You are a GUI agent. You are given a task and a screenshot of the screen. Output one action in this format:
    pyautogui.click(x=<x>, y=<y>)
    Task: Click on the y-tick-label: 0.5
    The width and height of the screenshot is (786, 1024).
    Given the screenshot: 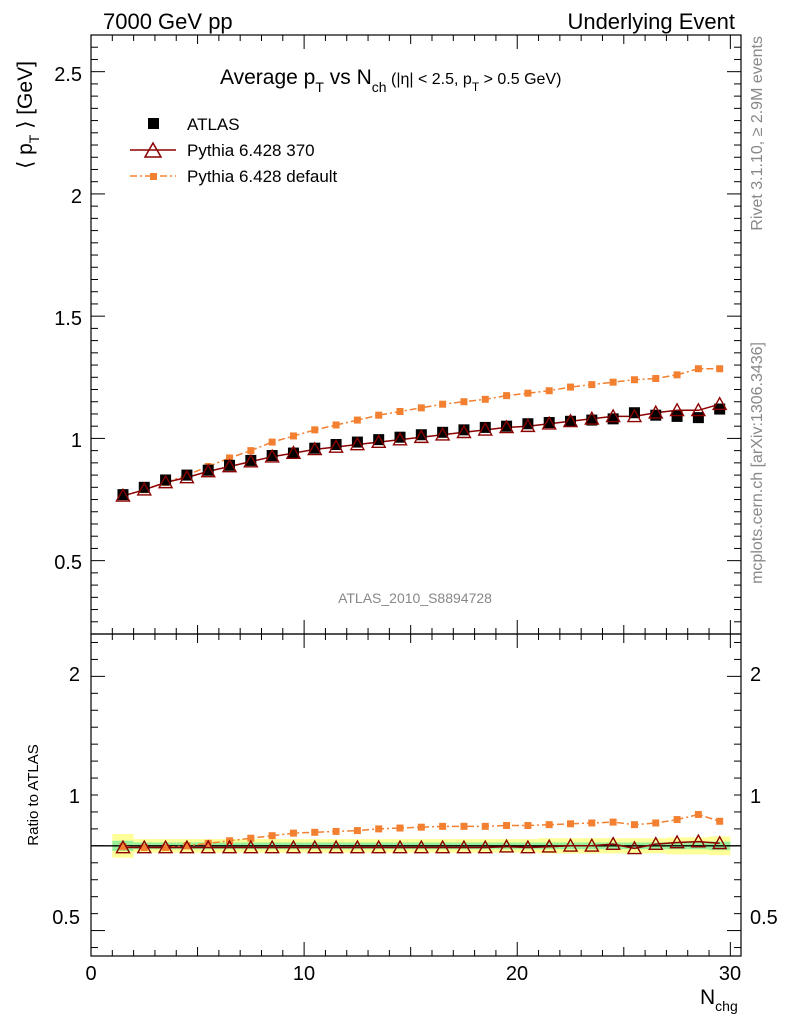 What is the action you would take?
    pyautogui.click(x=68, y=563)
    